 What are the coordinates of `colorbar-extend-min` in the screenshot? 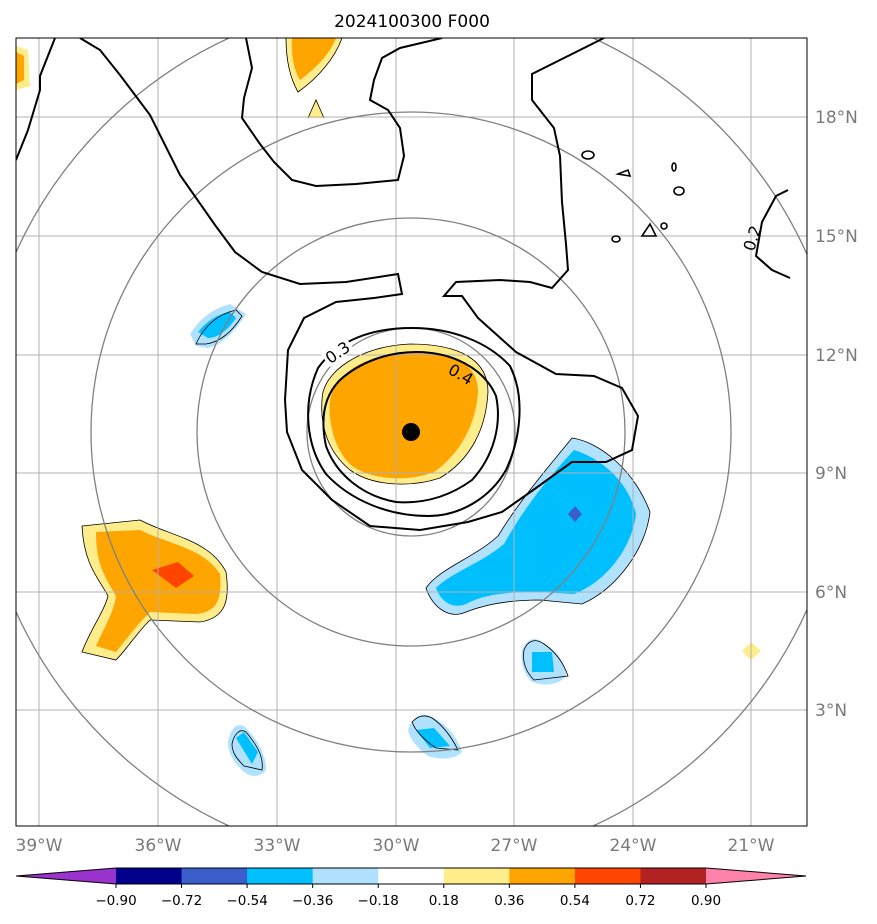 It's located at (66, 876).